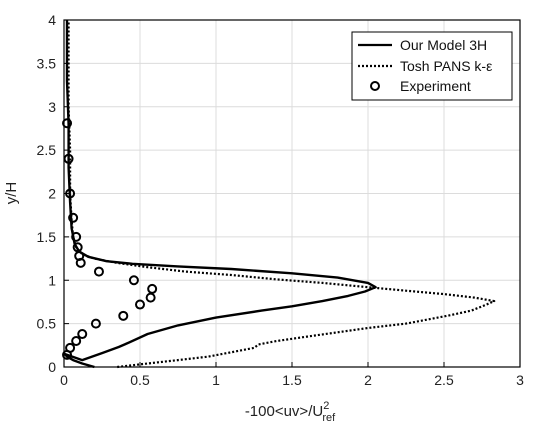  I want to click on y-tick-label: 2, so click(52, 194).